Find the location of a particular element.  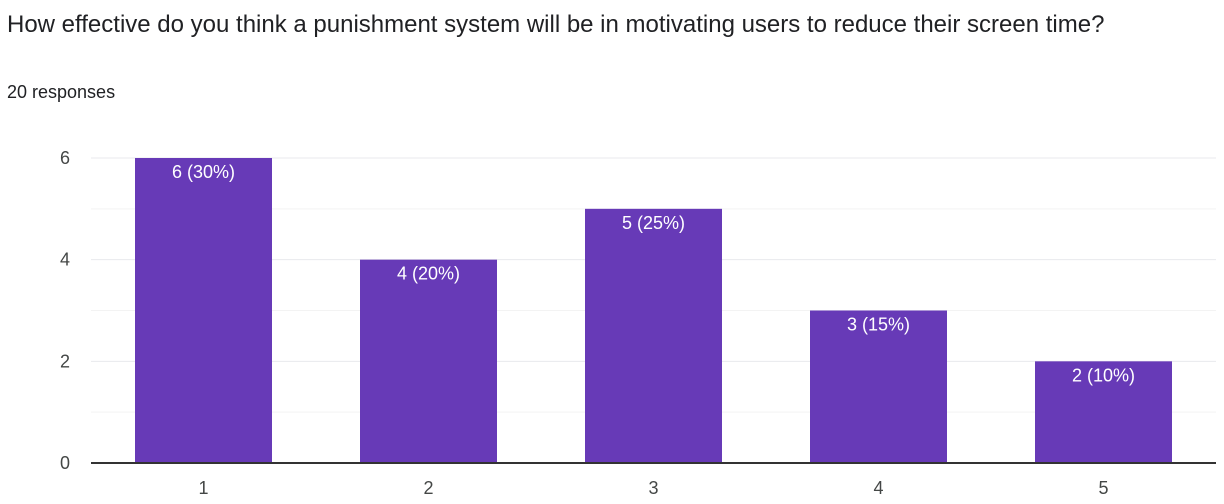

x-axis: 1 2 3 4 5 is located at coordinates (653, 480).